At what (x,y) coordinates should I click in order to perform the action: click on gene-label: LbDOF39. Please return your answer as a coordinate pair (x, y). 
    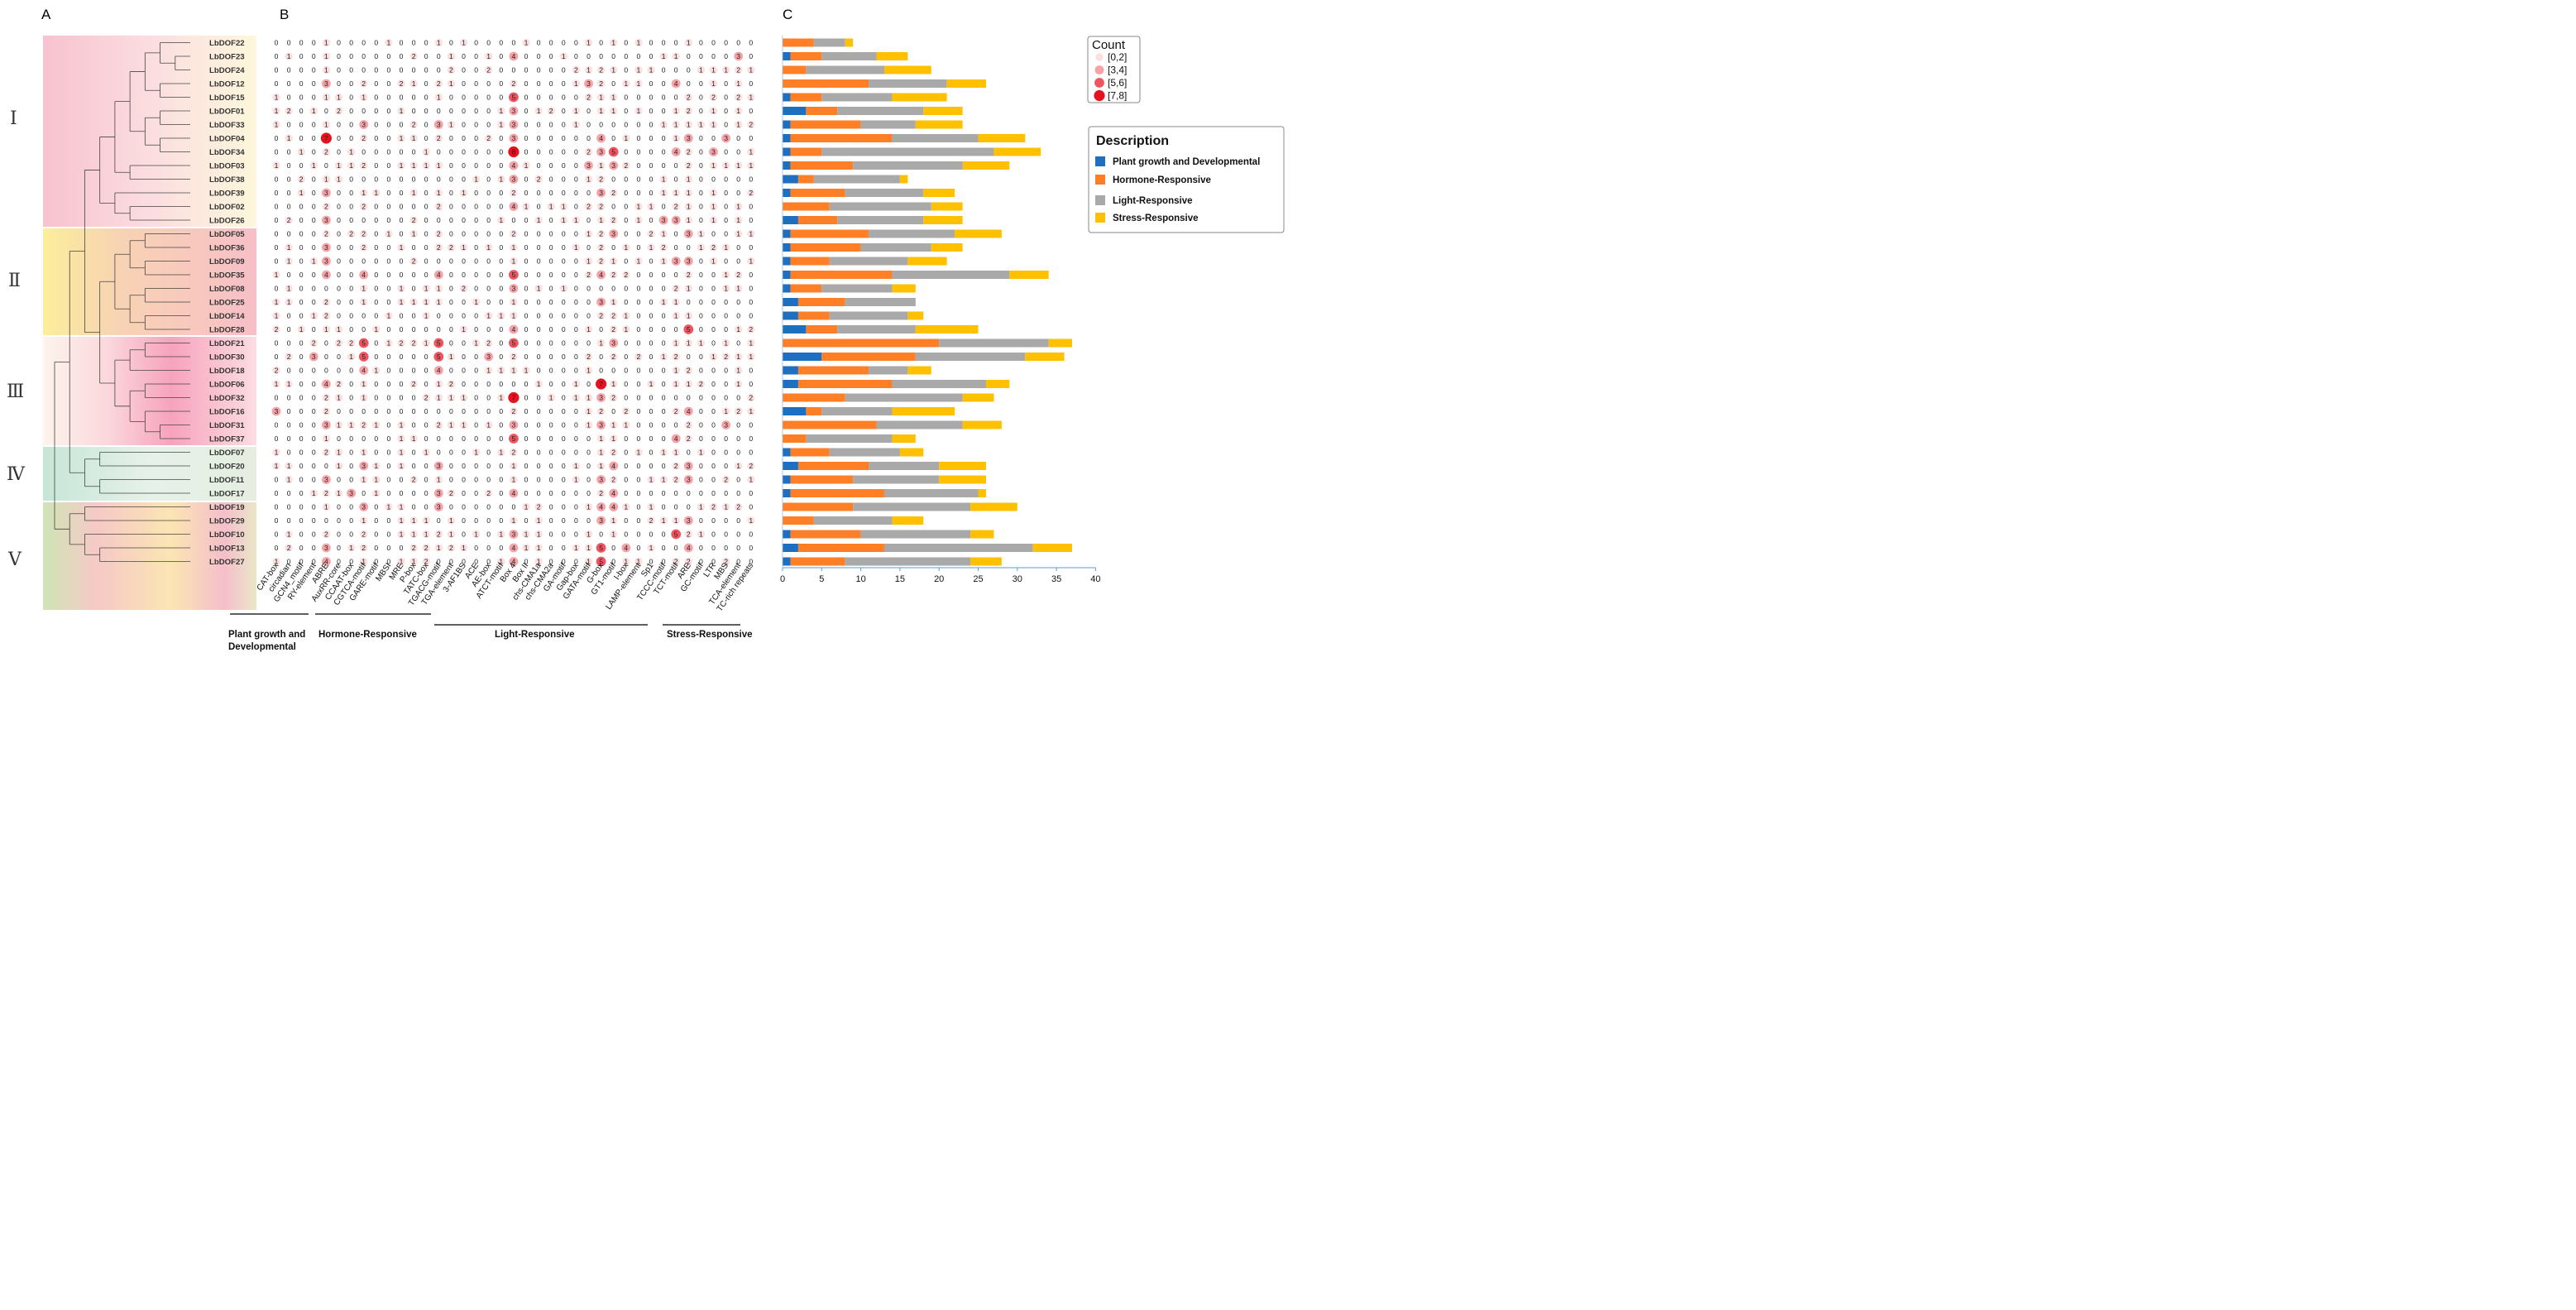
    Looking at the image, I should click on (227, 193).